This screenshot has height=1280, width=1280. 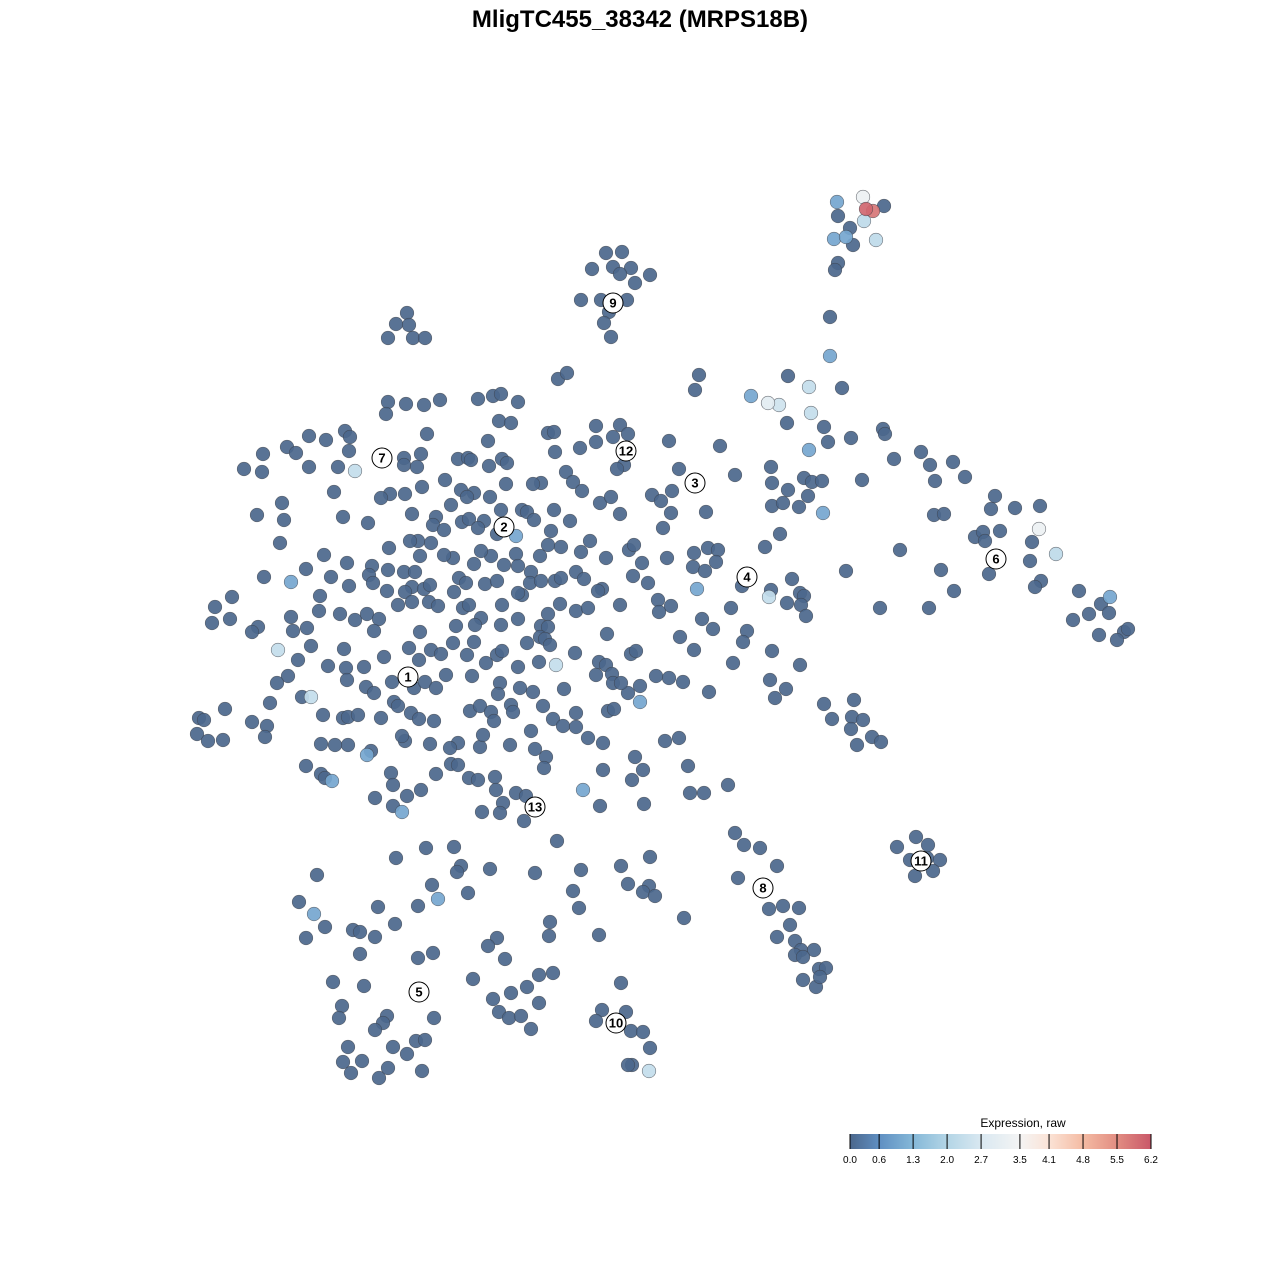 I want to click on colorbar-tick-label: 3.5, so click(x=1020, y=1160).